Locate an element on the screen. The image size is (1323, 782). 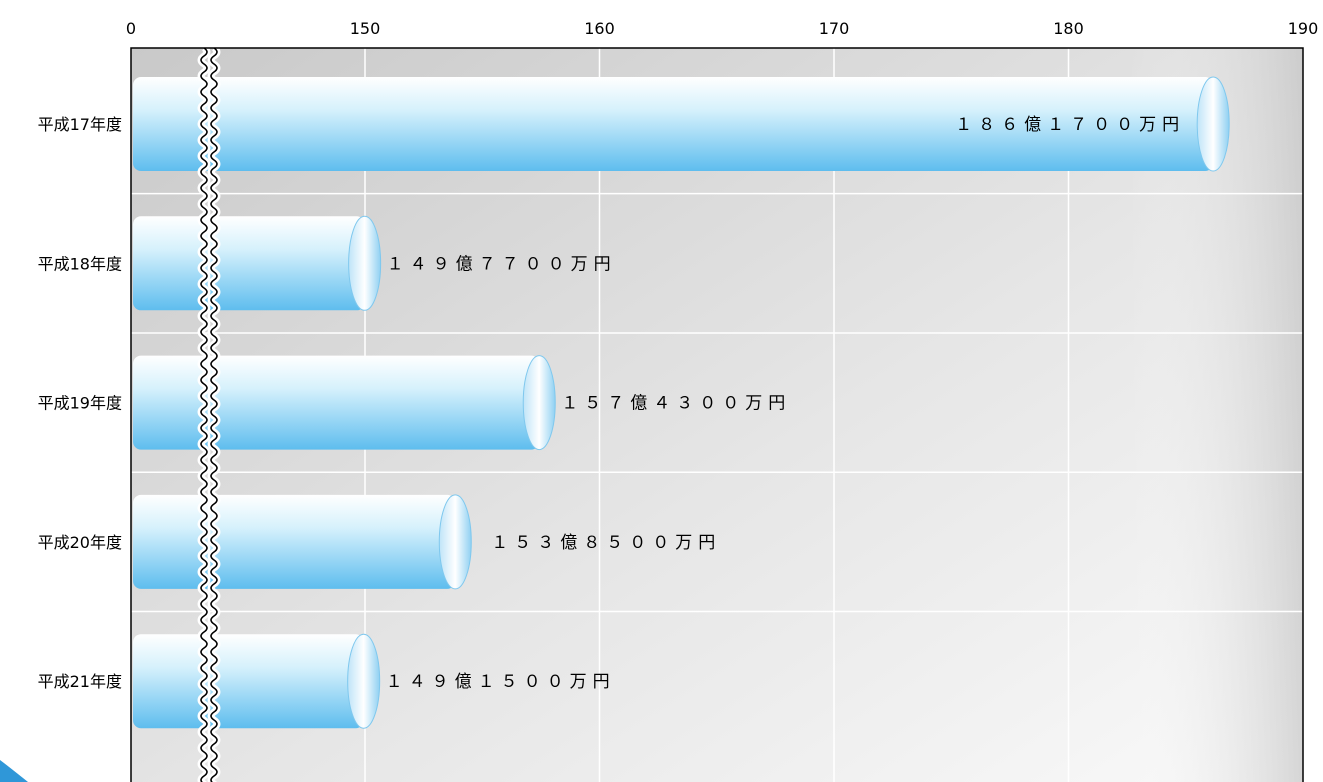
x-axis-tick-labels: 0 150 160 170 180 190 is located at coordinates (722, 28).